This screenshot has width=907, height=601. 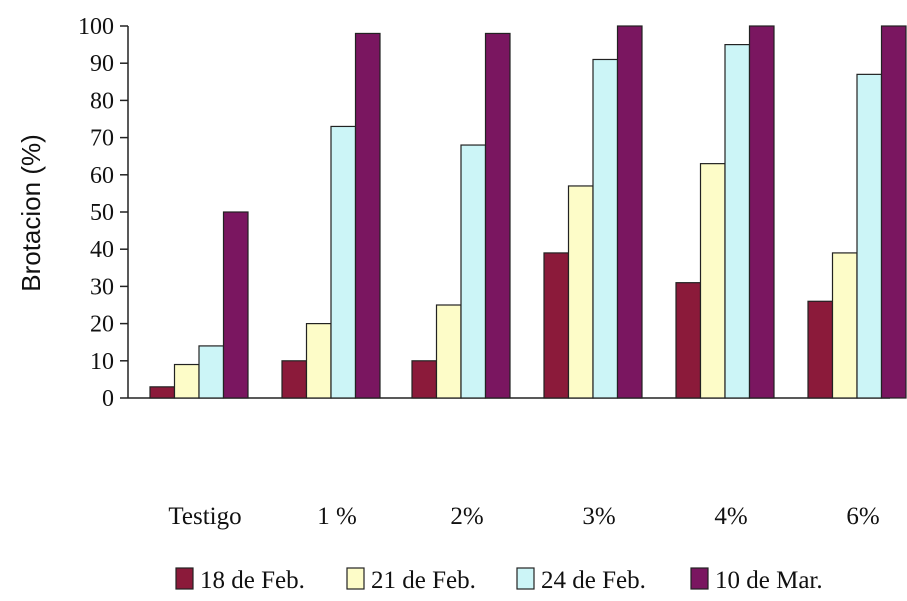 What do you see at coordinates (102, 287) in the screenshot?
I see `y-tick-label: 30` at bounding box center [102, 287].